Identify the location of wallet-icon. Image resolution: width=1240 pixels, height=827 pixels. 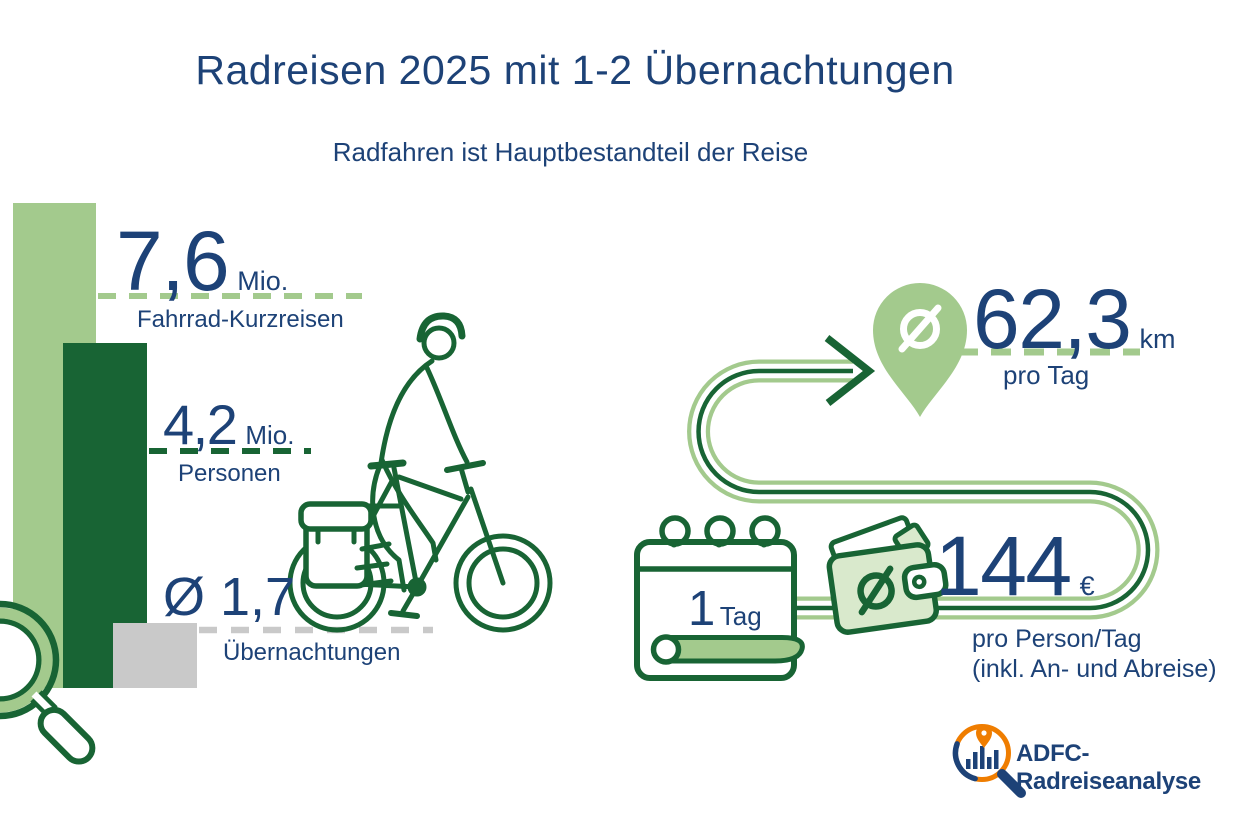
(887, 575).